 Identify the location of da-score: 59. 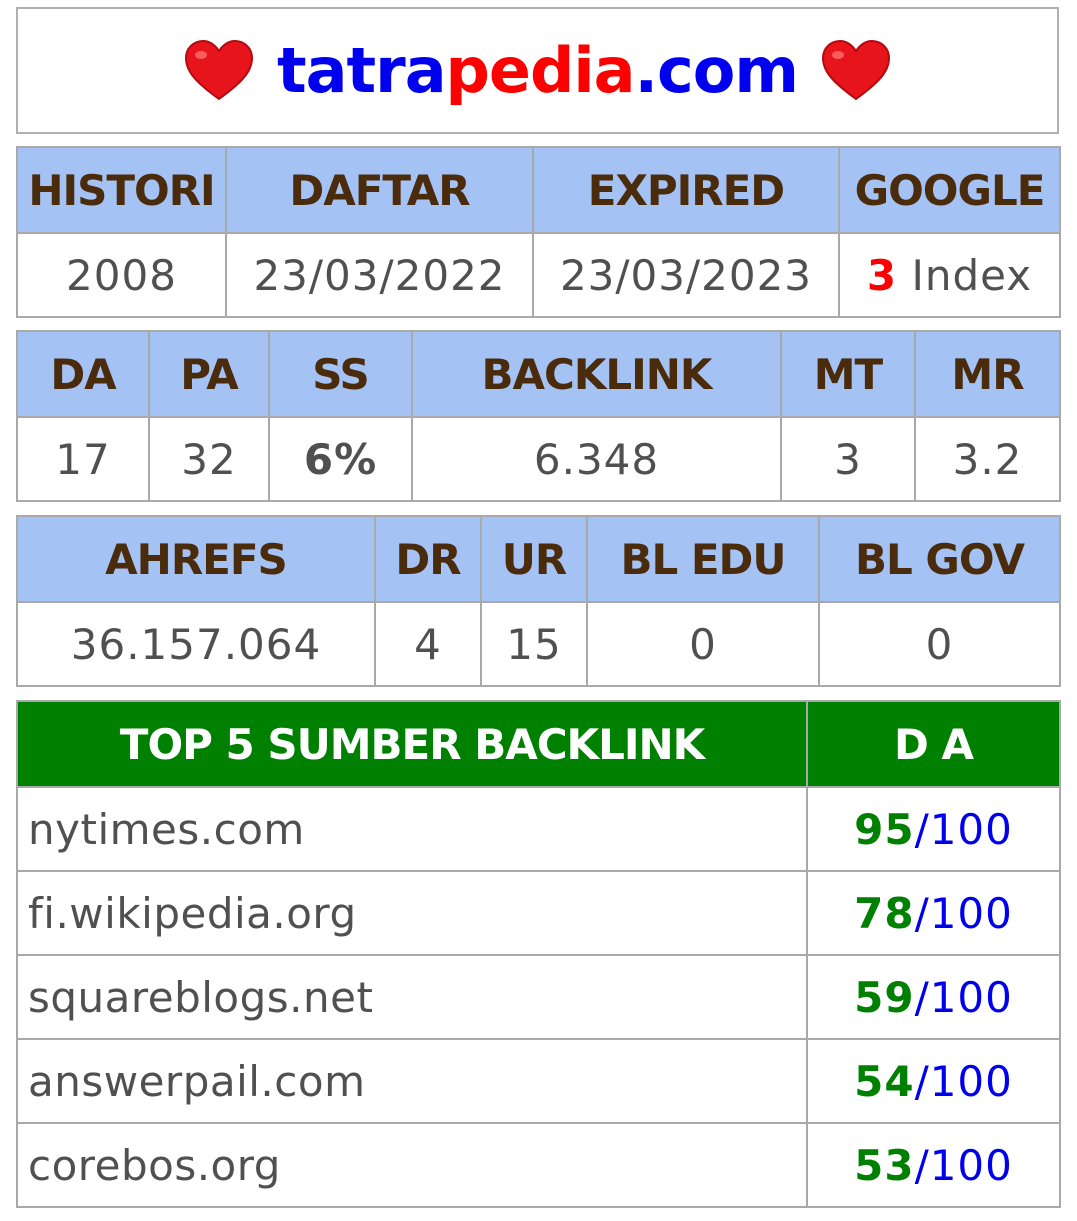
(884, 997).